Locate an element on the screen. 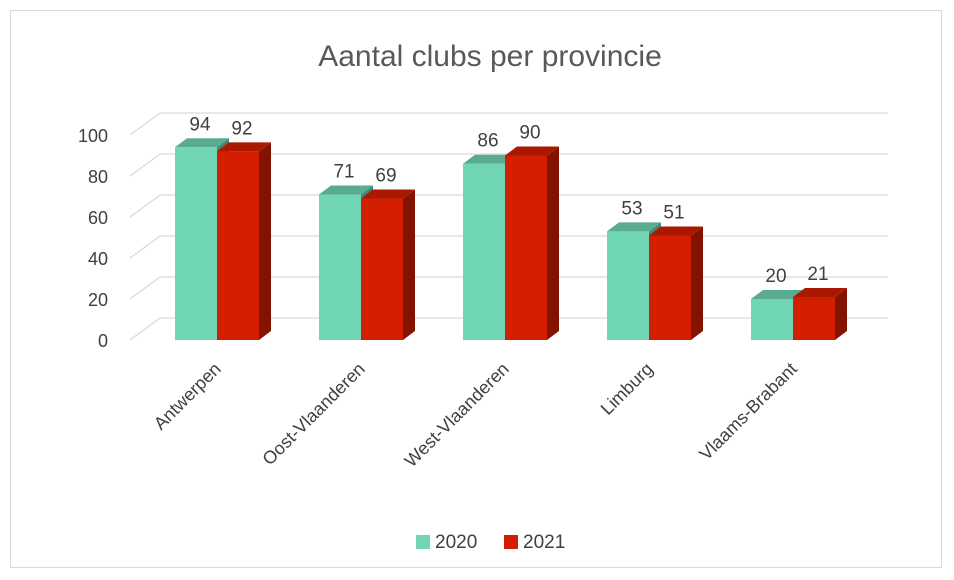  y-tick-label: 80 is located at coordinates (98, 177).